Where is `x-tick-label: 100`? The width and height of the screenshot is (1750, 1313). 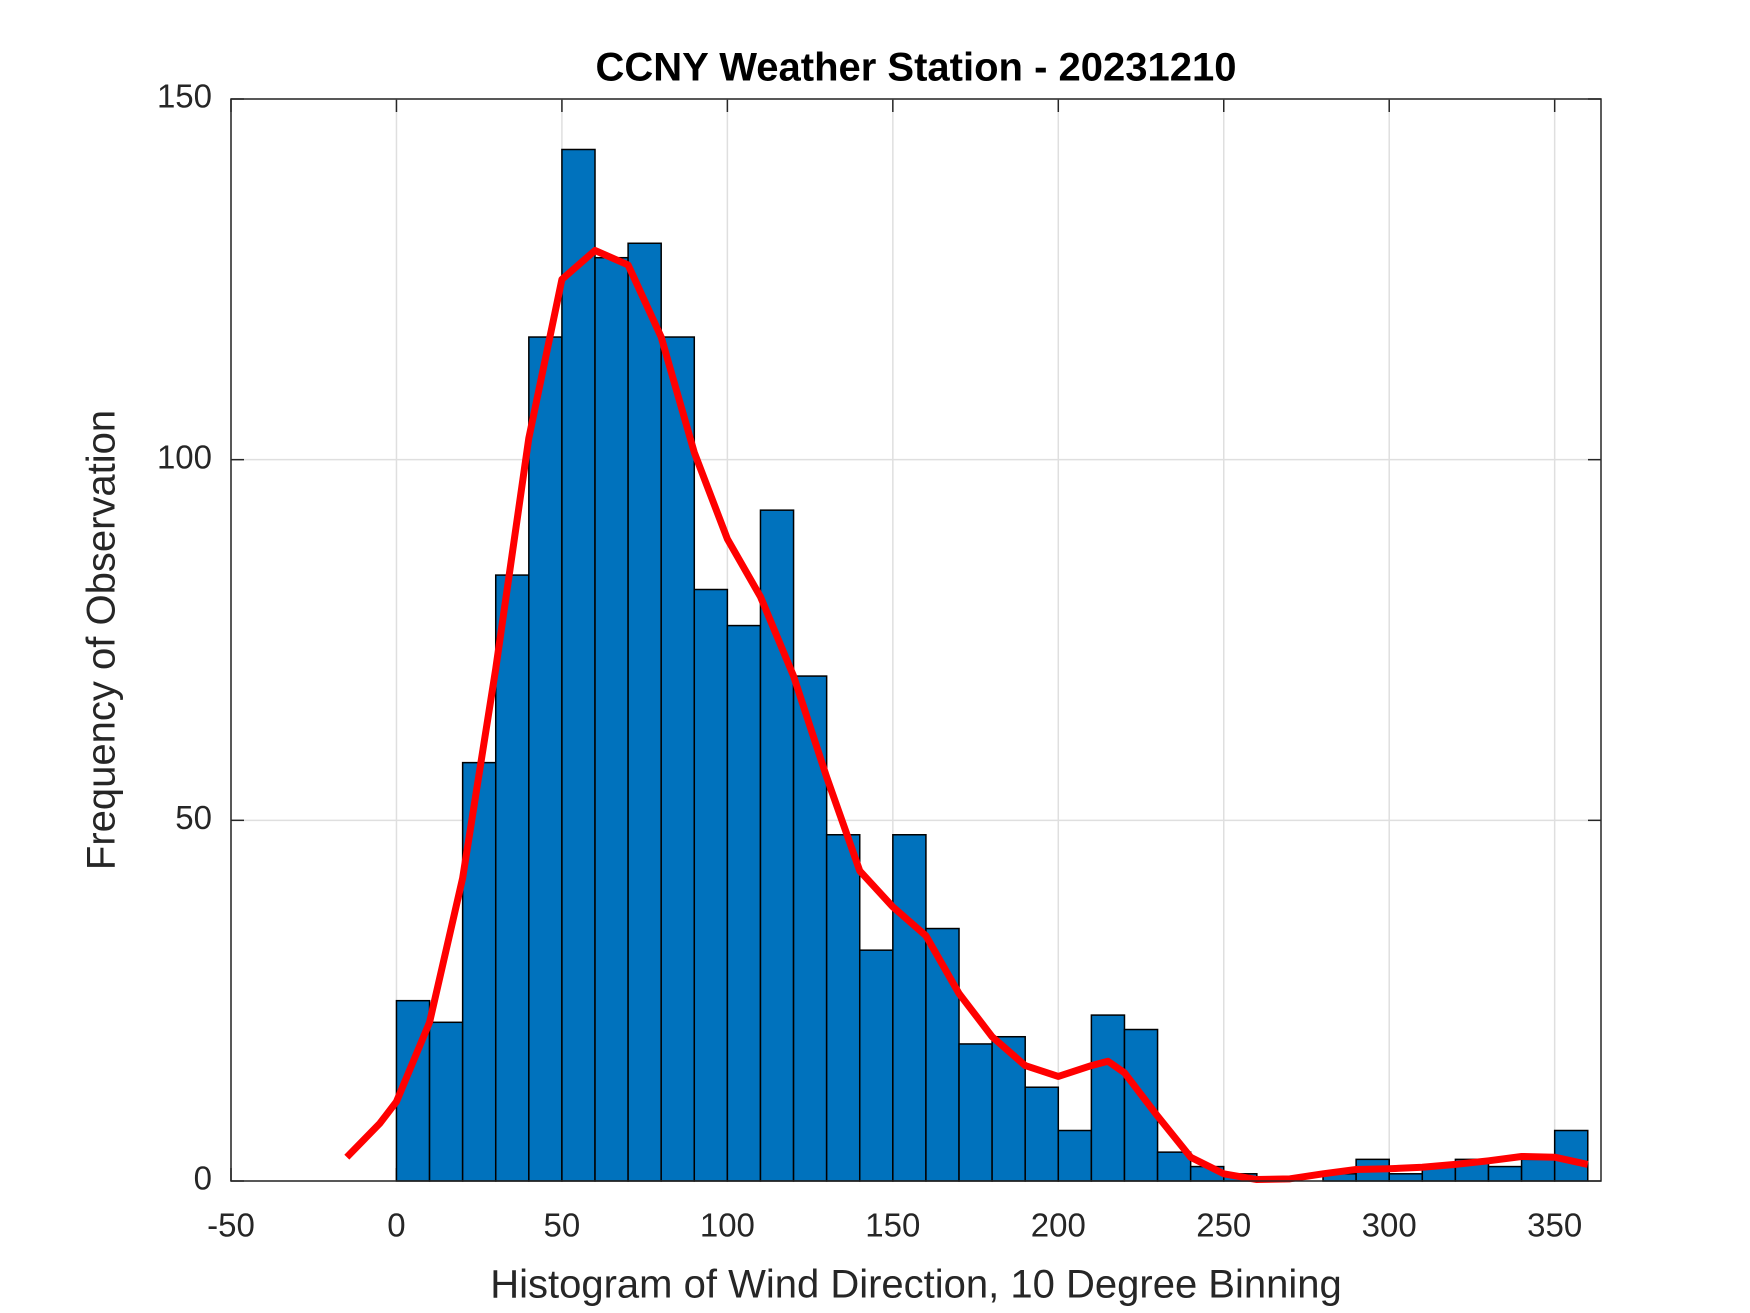
x-tick-label: 100 is located at coordinates (727, 1225).